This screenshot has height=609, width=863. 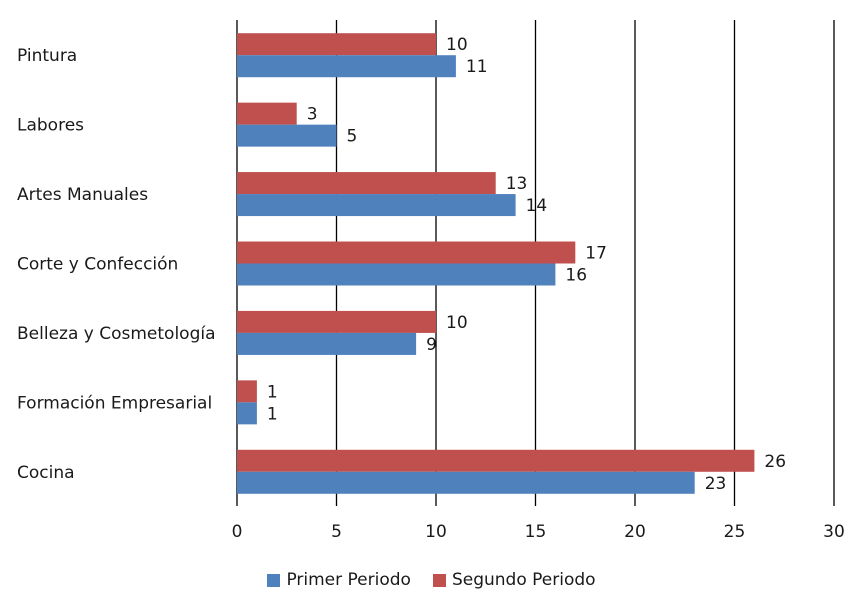 I want to click on legend: Primer Periodo Segundo Periodo, so click(x=431, y=580).